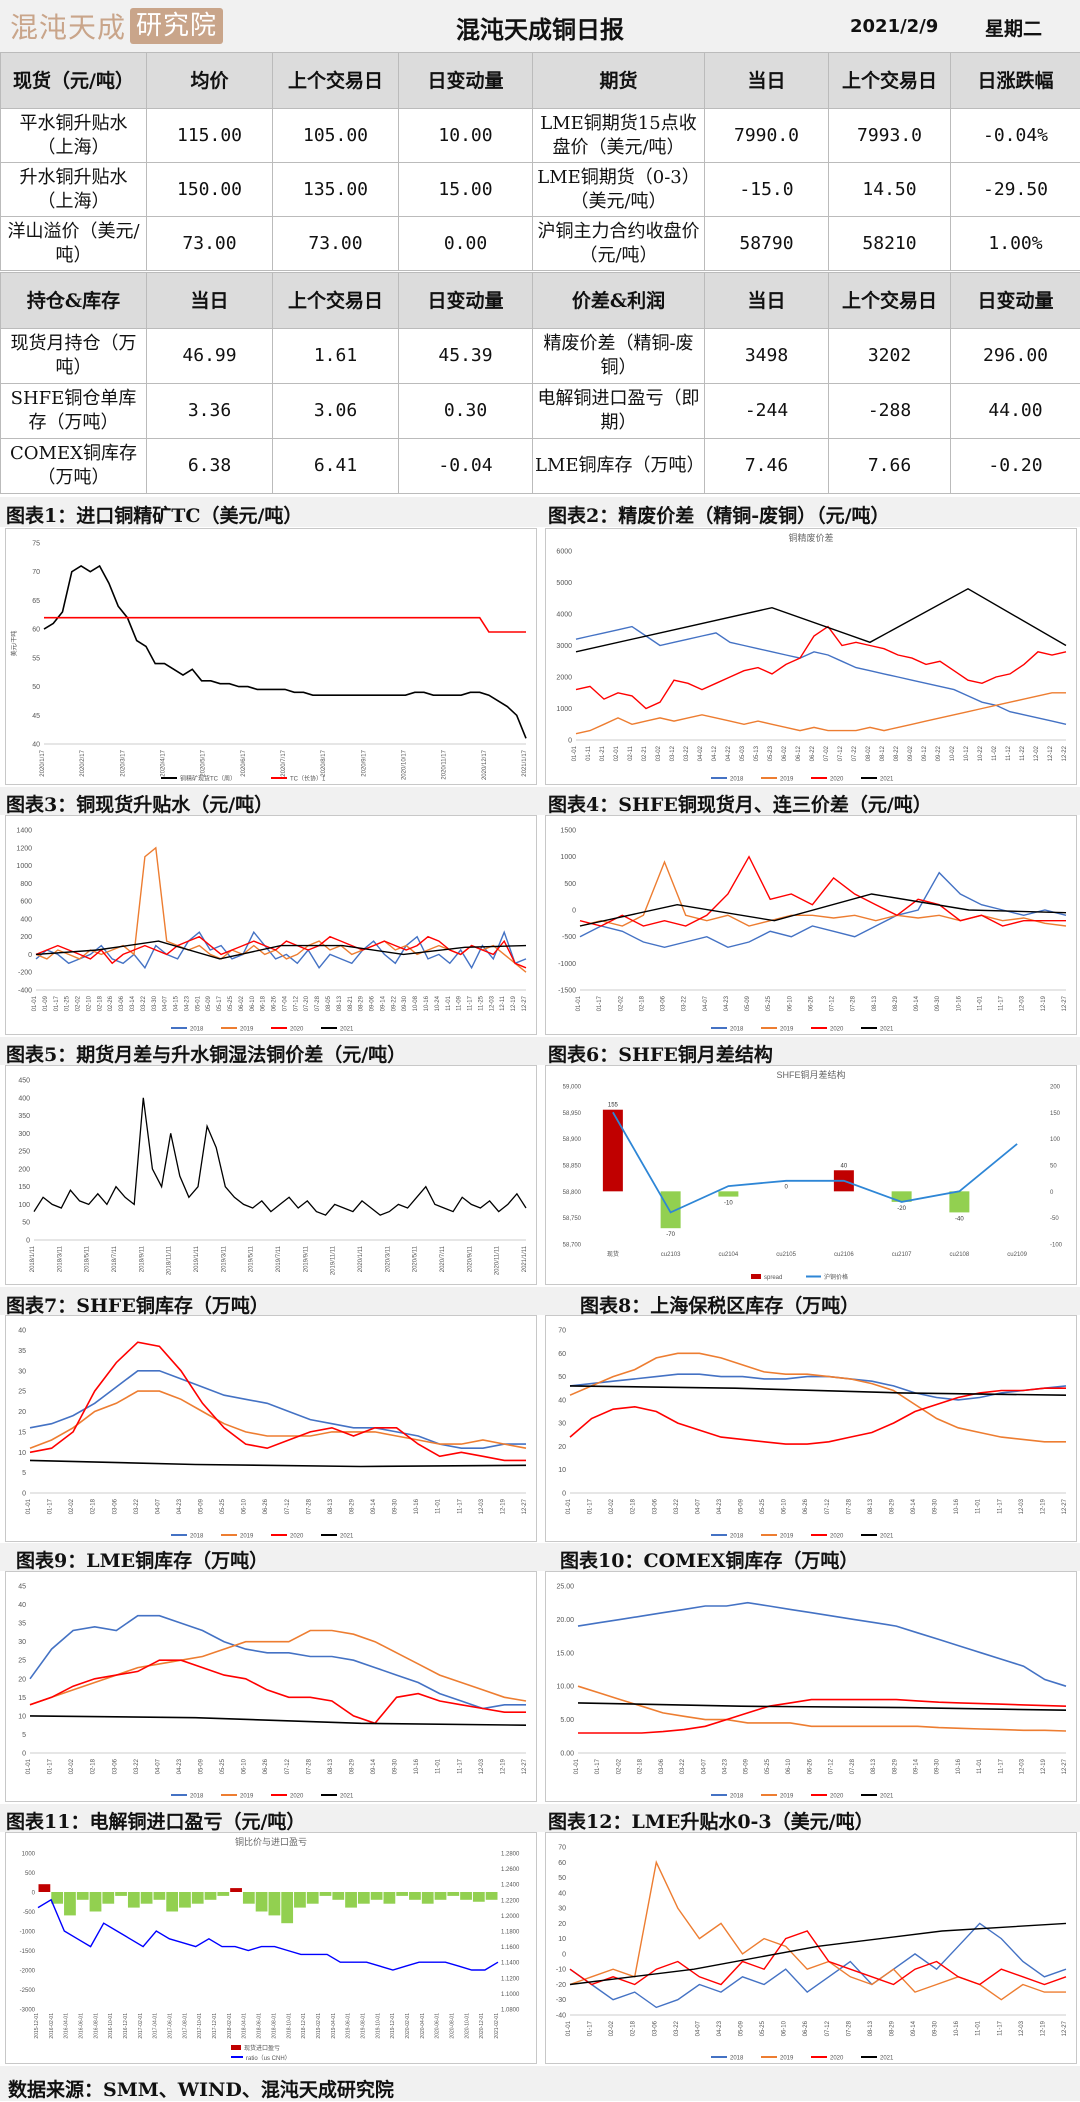  What do you see at coordinates (284, 762) in the screenshot?
I see `x-tick-label: 2020/7/17` at bounding box center [284, 762].